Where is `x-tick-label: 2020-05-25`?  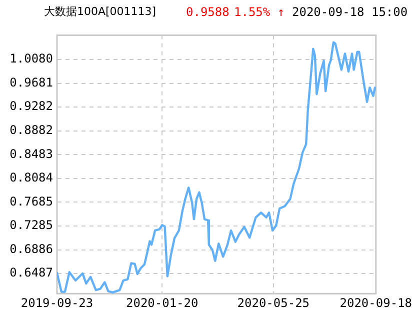
x-tick-label: 2020-05-25 is located at coordinates (273, 303).